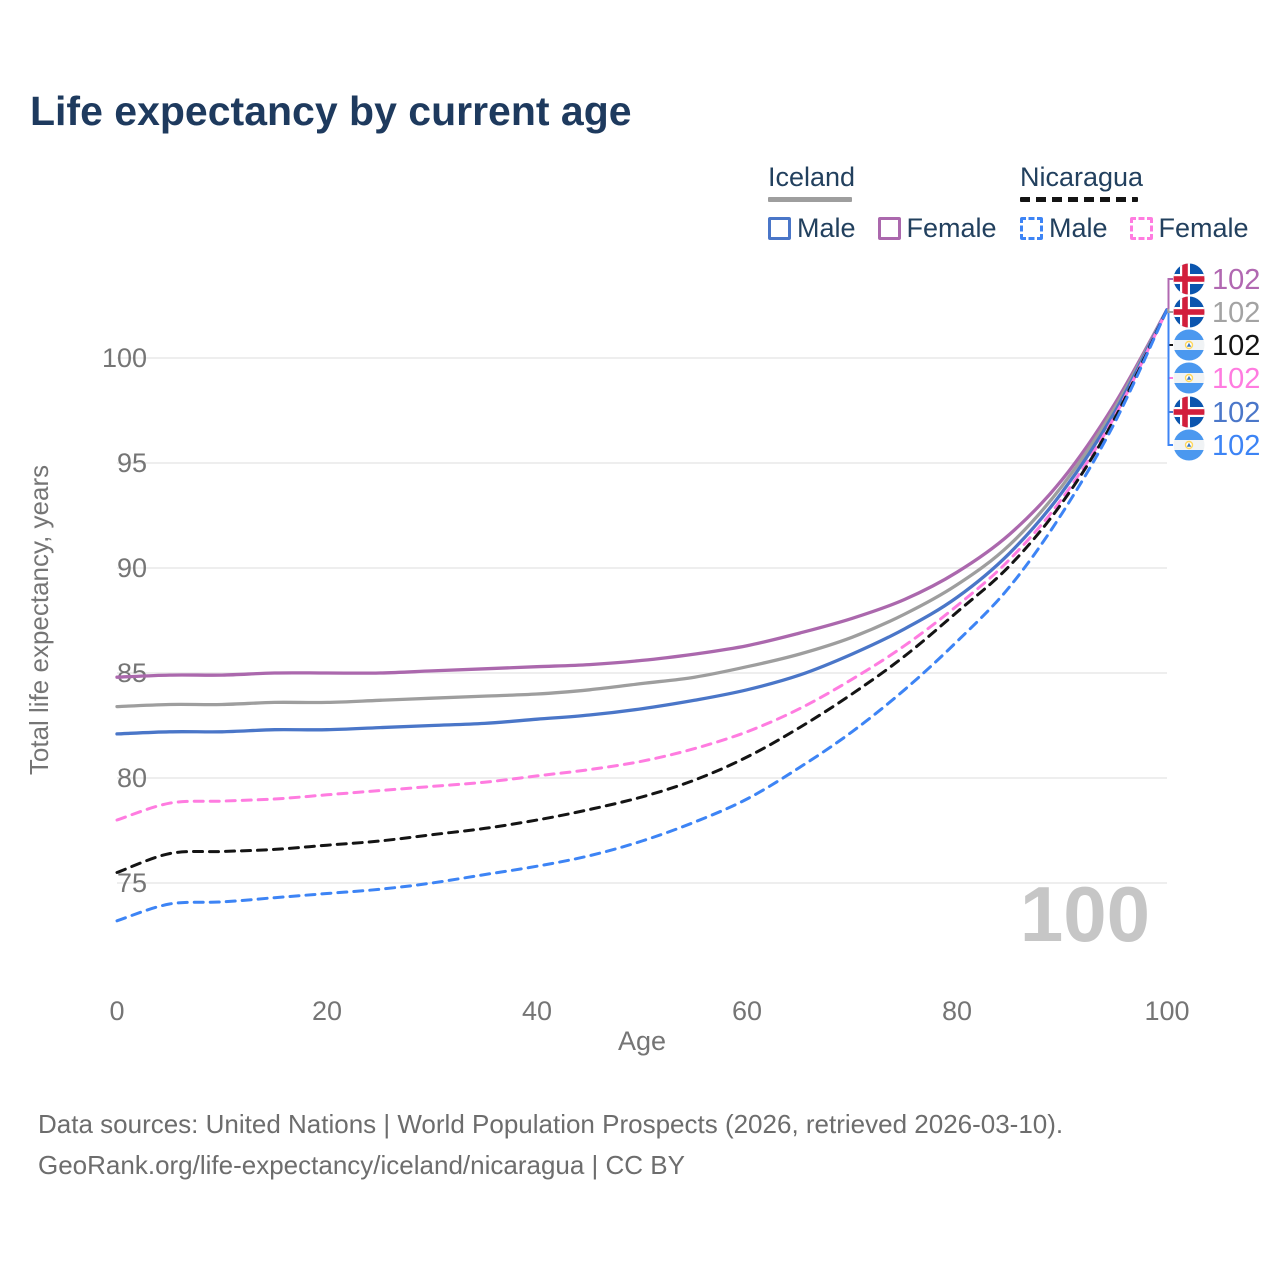  I want to click on legend-label-nicaragua-female: Female, so click(1203, 227).